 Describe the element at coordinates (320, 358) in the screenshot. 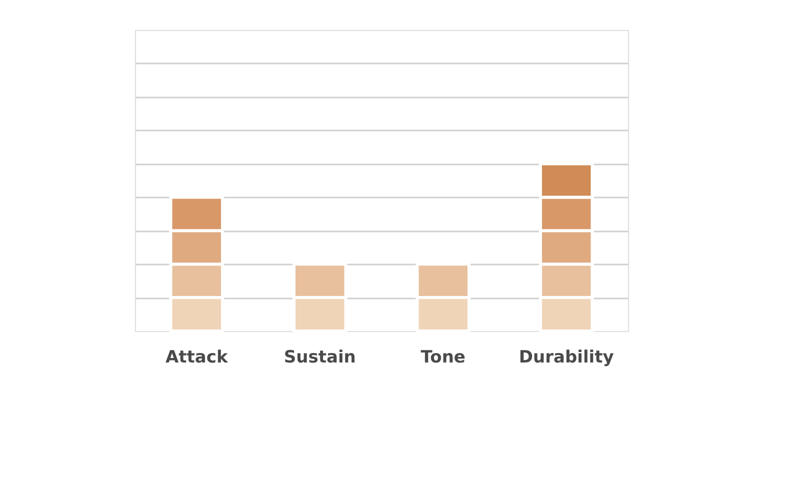

I see `x-tick-label: Sustain` at that location.